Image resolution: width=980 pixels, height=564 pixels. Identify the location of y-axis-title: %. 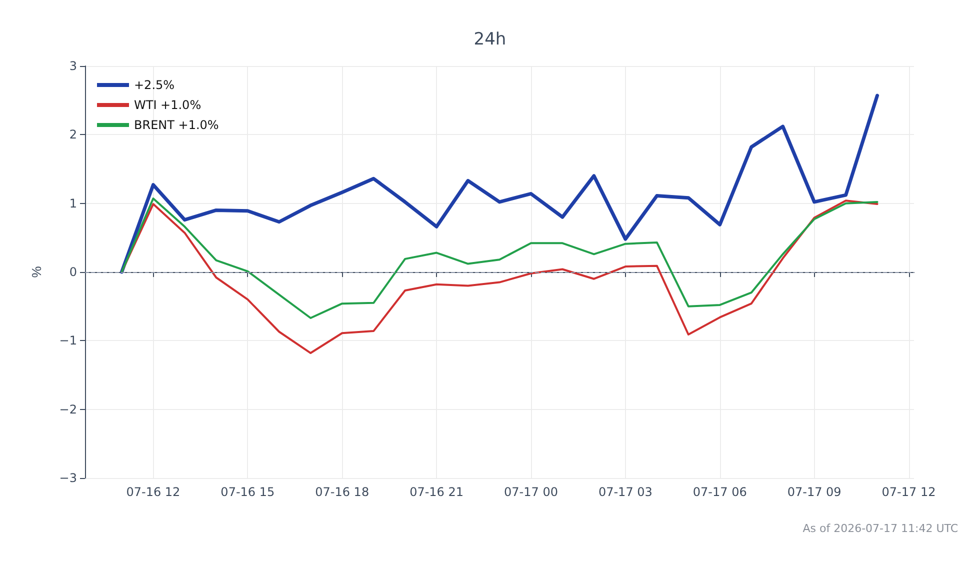
(36, 272).